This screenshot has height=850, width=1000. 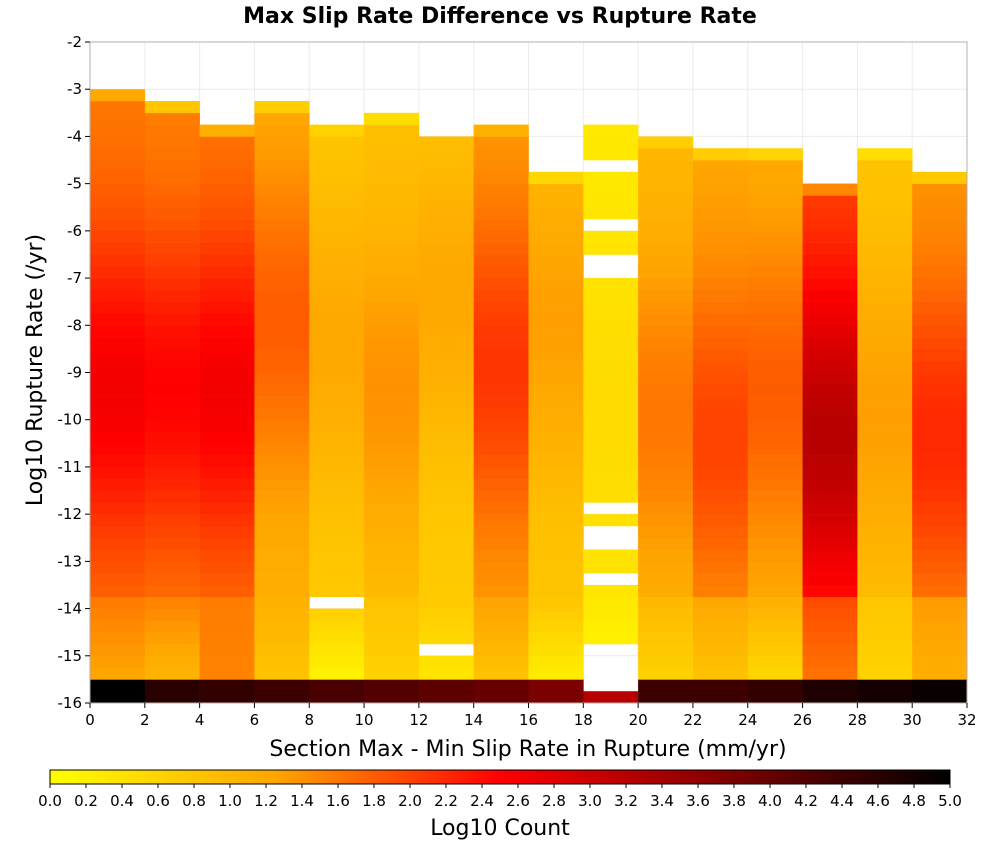 What do you see at coordinates (158, 801) in the screenshot?
I see `colorbar-tick-label: 0.6` at bounding box center [158, 801].